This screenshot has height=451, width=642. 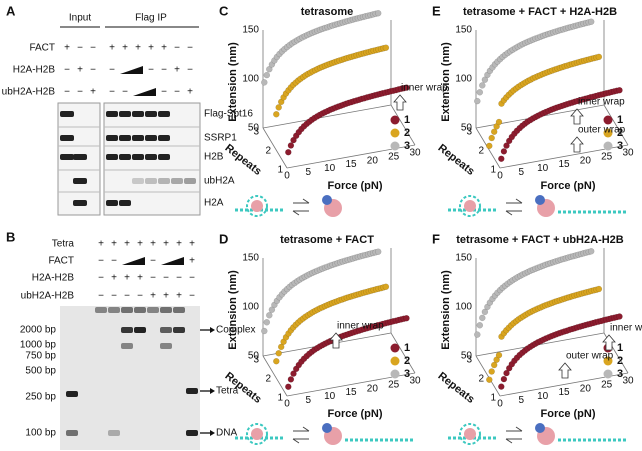 What do you see at coordinates (40, 371) in the screenshot?
I see `ladder-label: 500 bp` at bounding box center [40, 371].